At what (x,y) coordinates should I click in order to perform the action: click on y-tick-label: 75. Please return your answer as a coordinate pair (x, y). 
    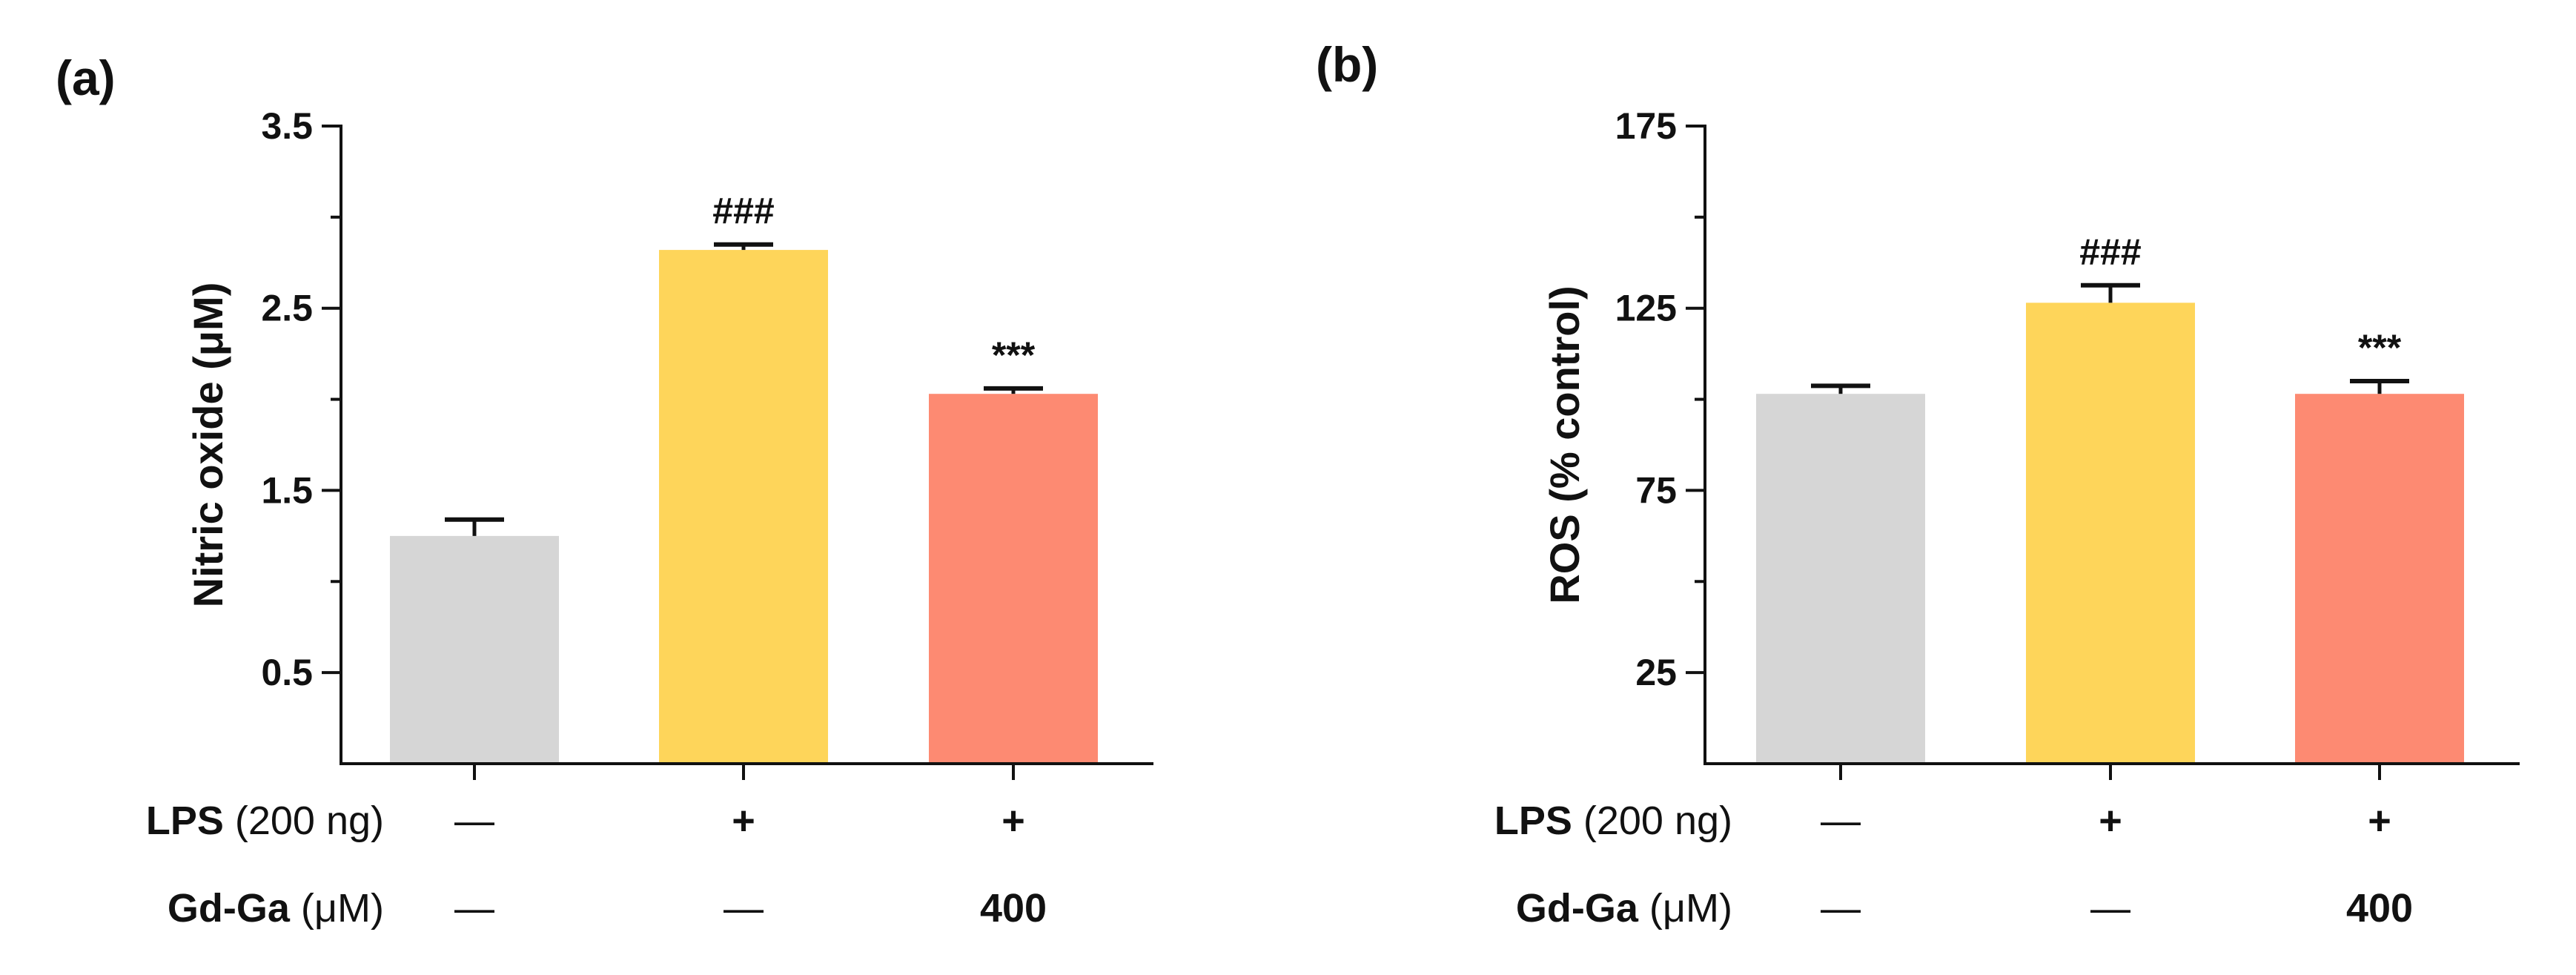
    Looking at the image, I should click on (1656, 490).